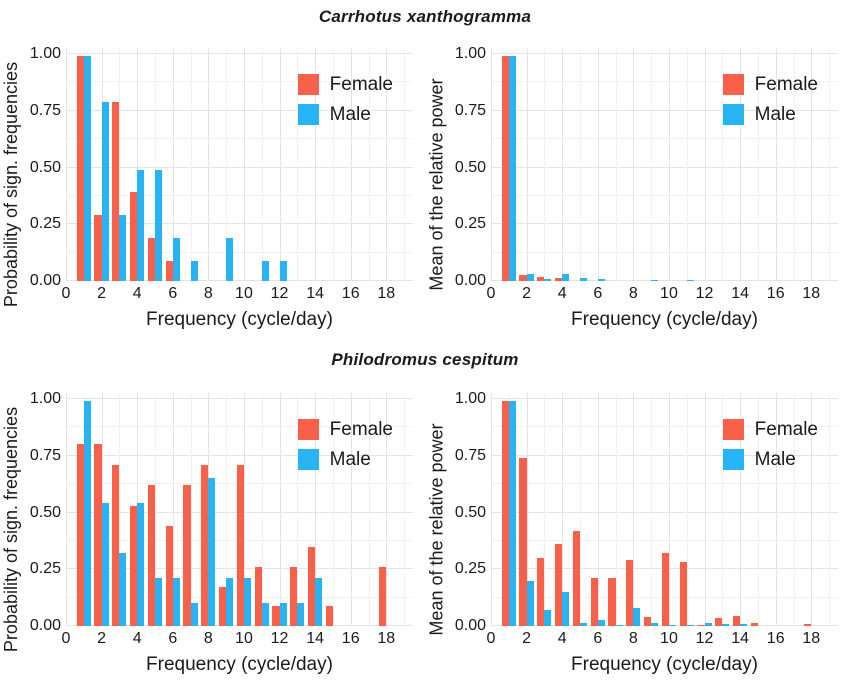 This screenshot has width=850, height=686. Describe the element at coordinates (505, 513) in the screenshot. I see `bar-female-x1` at that location.